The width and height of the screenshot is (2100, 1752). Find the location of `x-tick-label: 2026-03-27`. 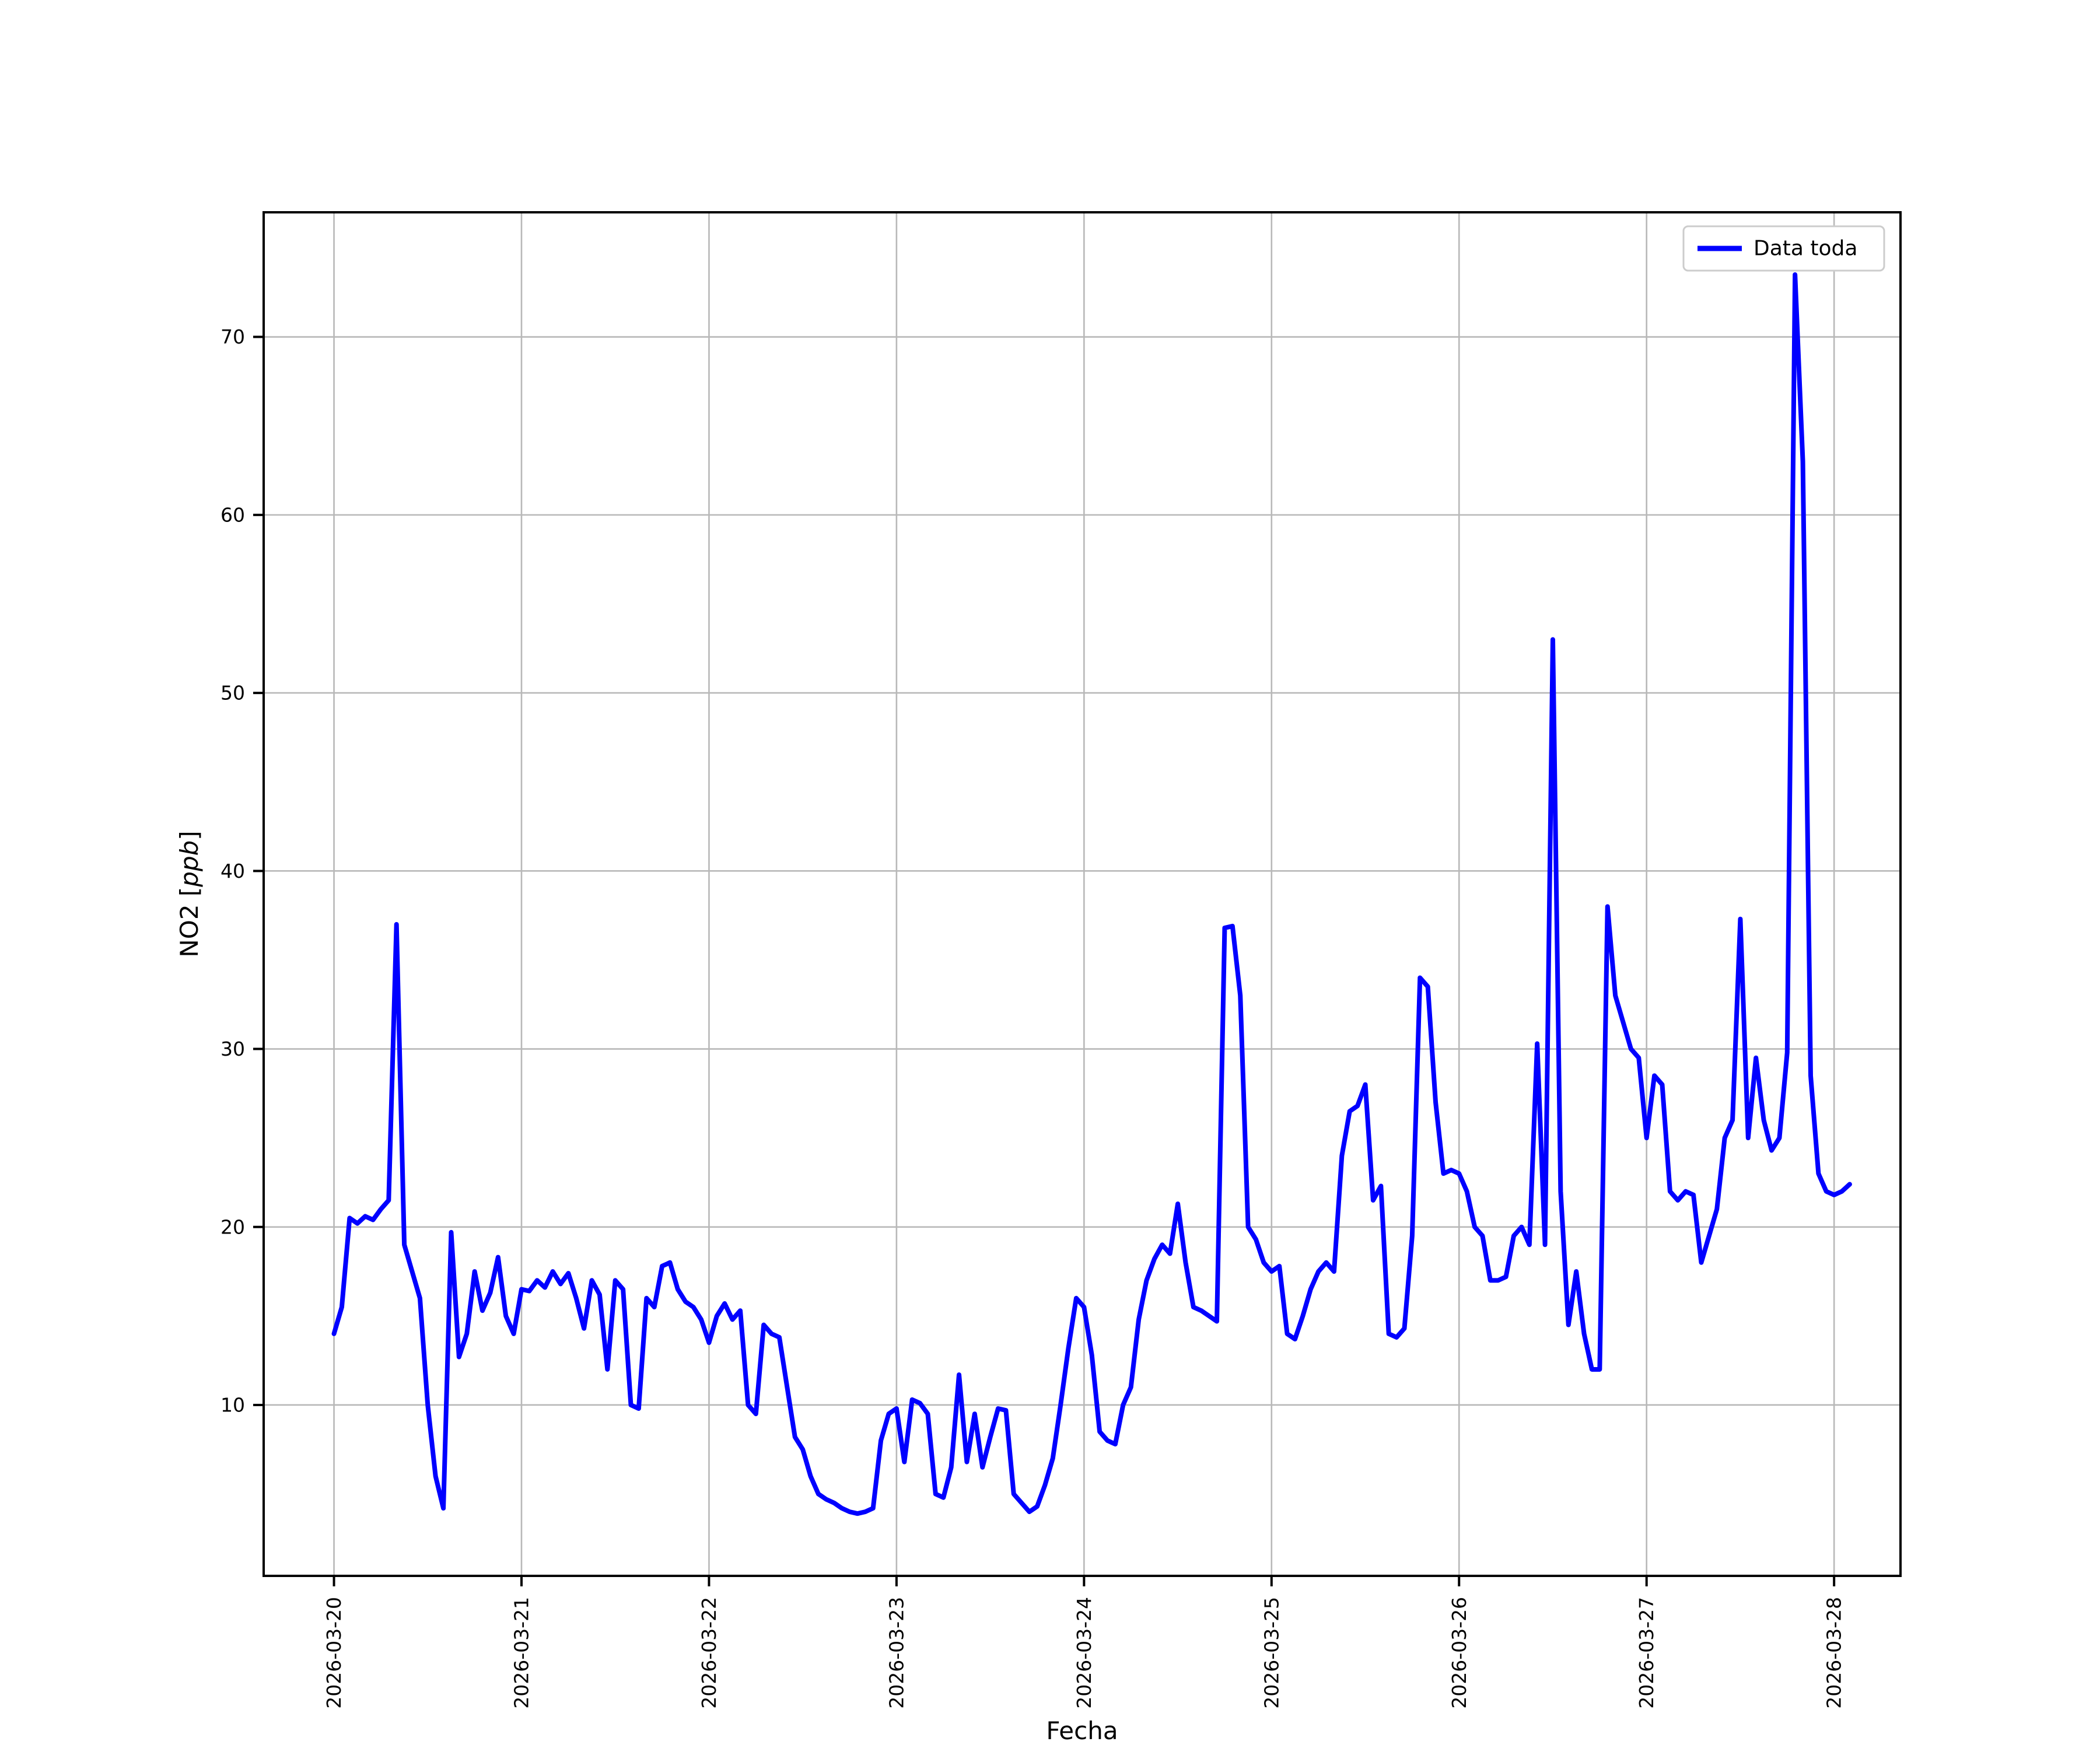

x-tick-label: 2026-03-27 is located at coordinates (1646, 1653).